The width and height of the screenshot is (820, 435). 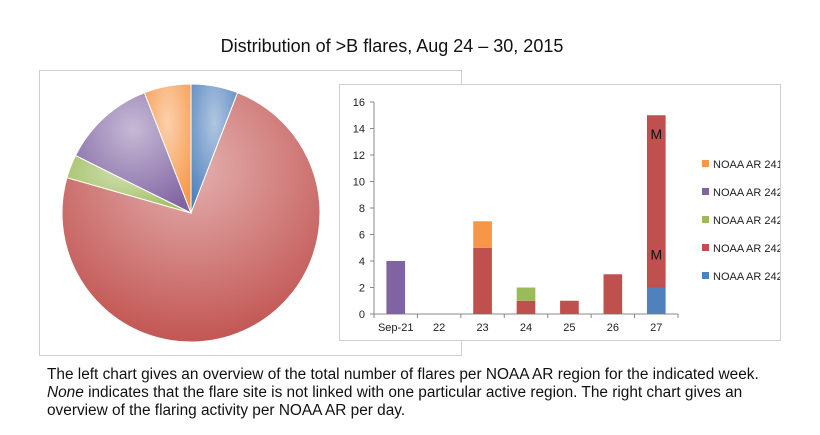 I want to click on x-tick-label: 25, so click(x=569, y=328).